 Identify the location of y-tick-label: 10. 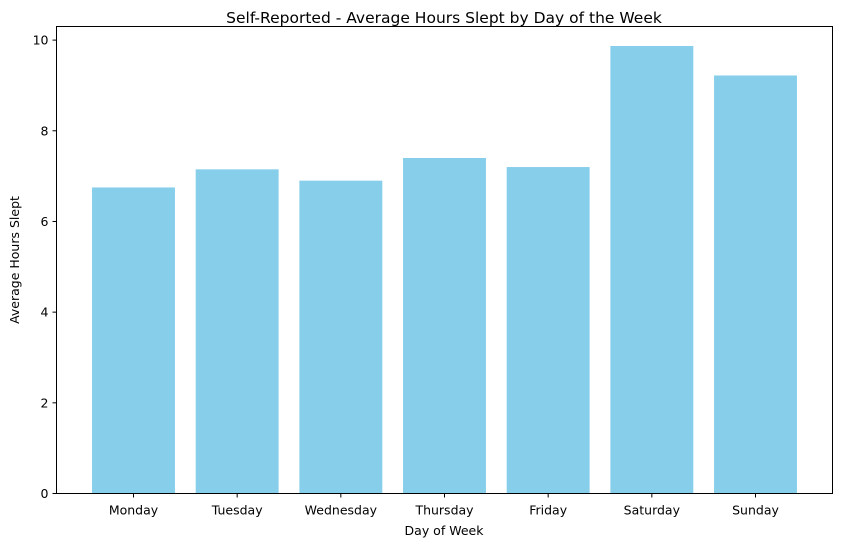
(41, 40).